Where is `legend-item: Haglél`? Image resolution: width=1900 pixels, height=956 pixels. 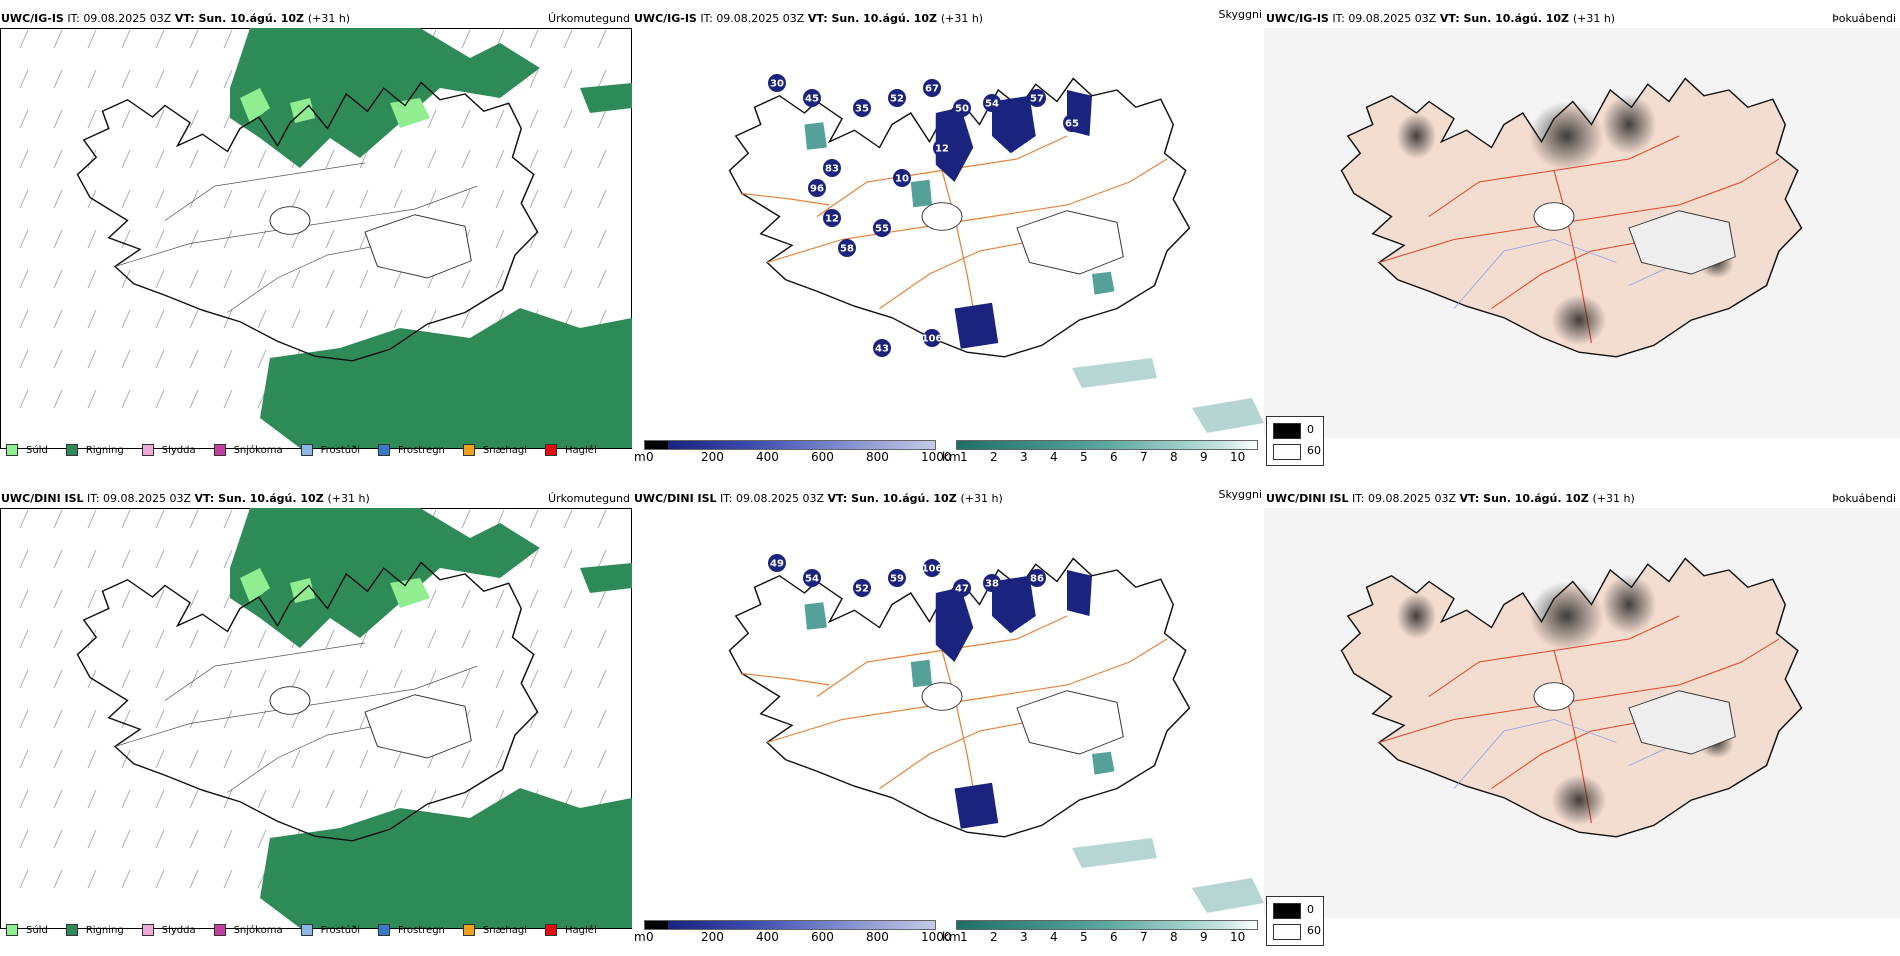 legend-item: Haglél is located at coordinates (571, 930).